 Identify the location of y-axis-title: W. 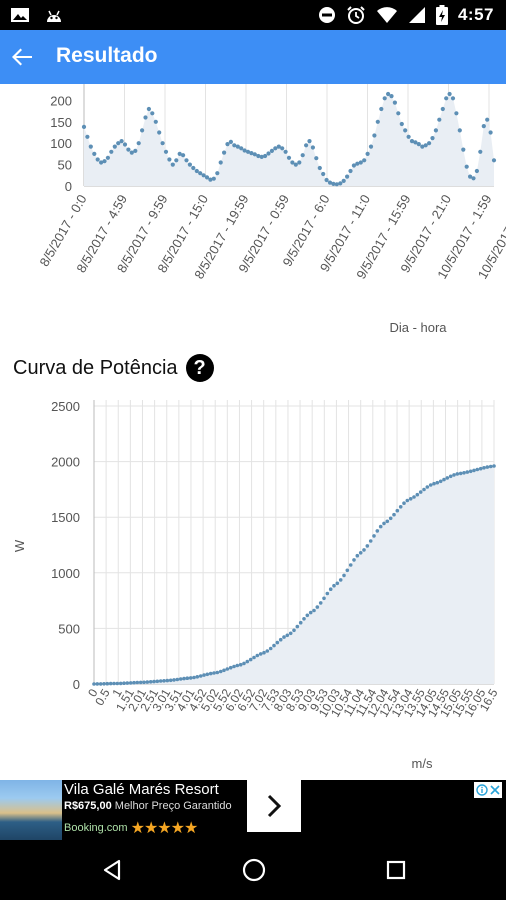
(19, 545).